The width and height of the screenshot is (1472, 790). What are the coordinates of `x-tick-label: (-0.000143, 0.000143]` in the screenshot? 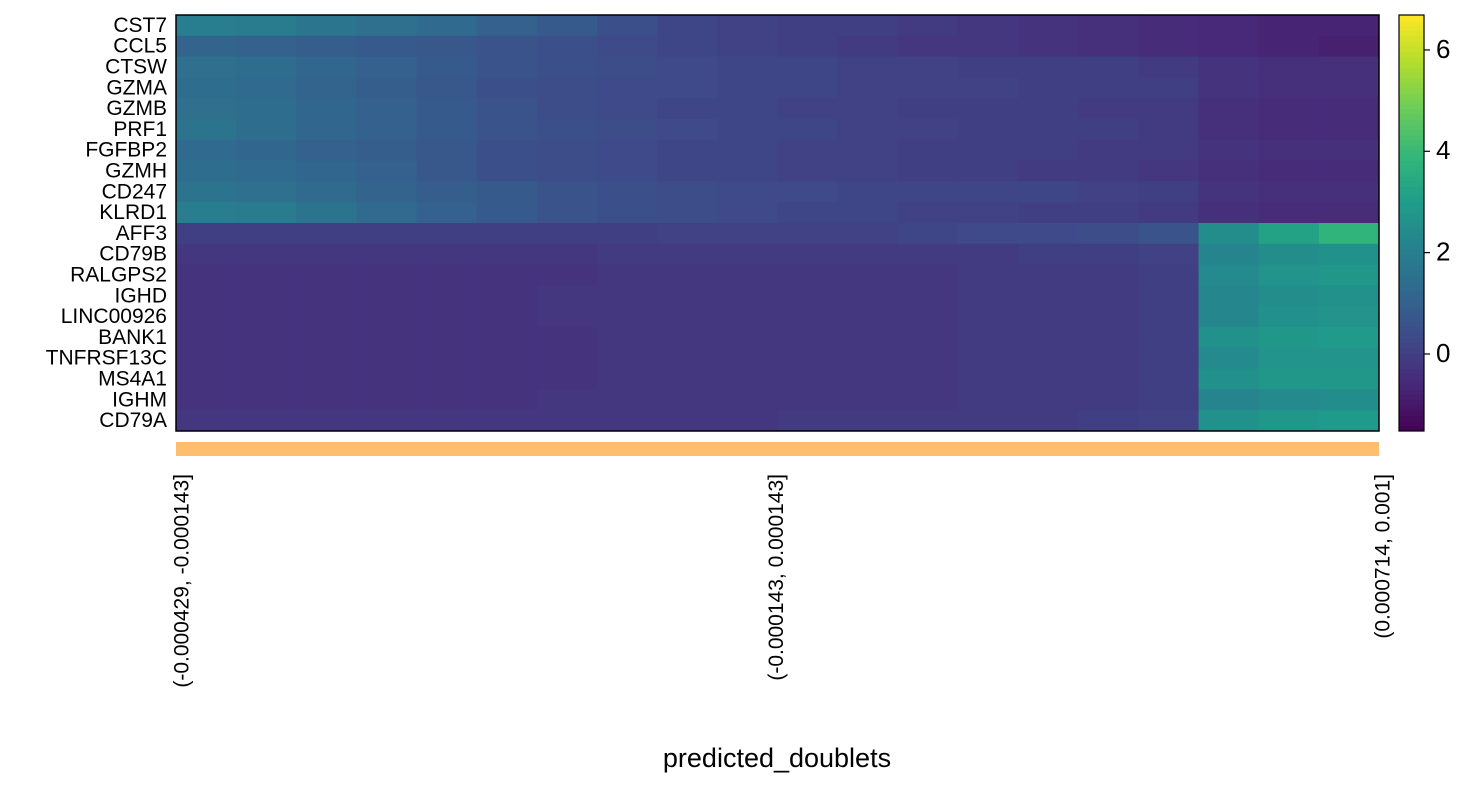 It's located at (776, 577).